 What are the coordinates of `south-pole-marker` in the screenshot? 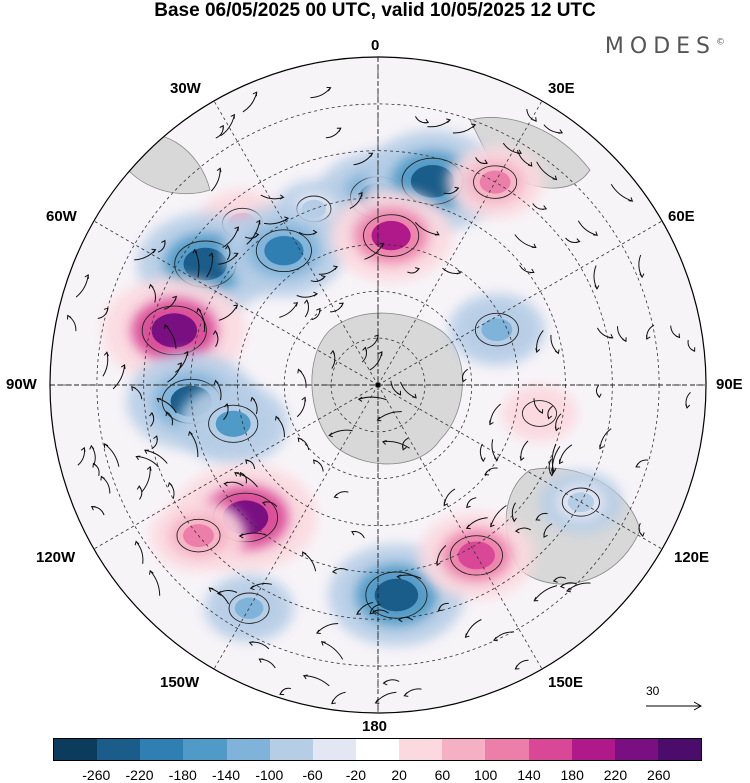 It's located at (378, 385).